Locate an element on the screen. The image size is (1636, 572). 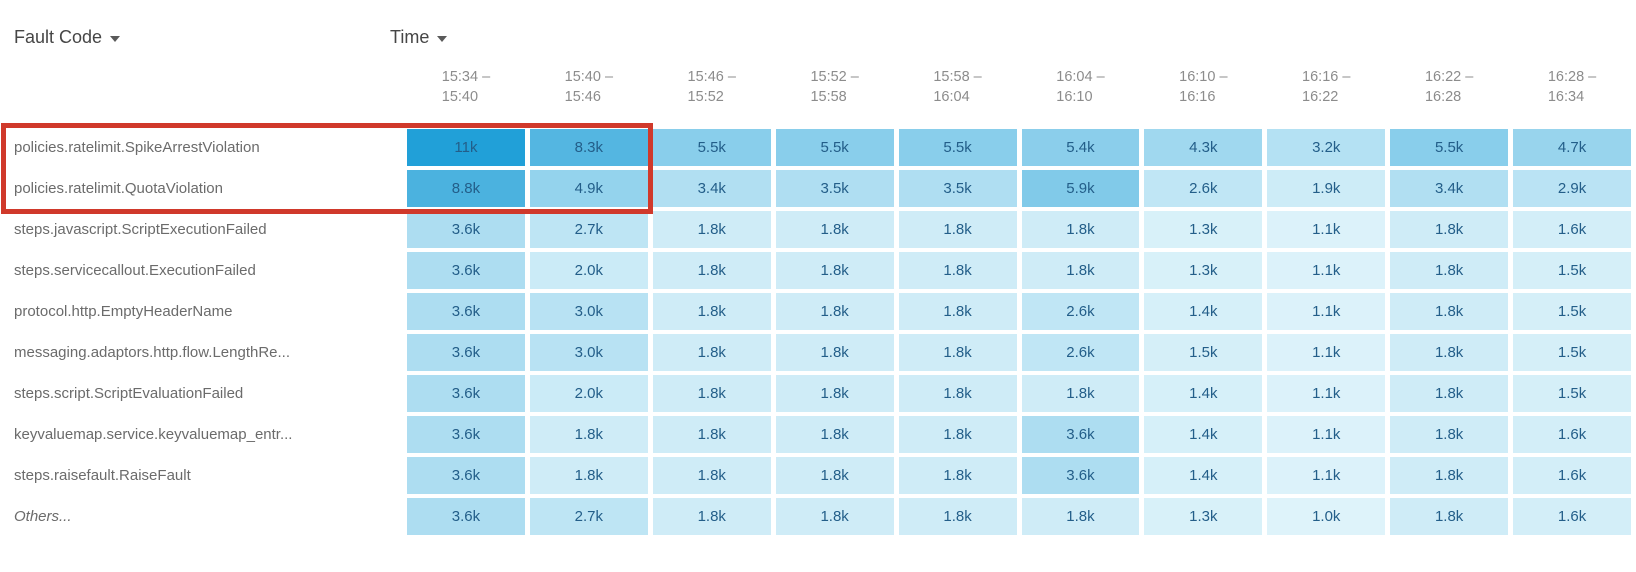
fault-code-sort-dropdown: Fault Code is located at coordinates (67, 37).